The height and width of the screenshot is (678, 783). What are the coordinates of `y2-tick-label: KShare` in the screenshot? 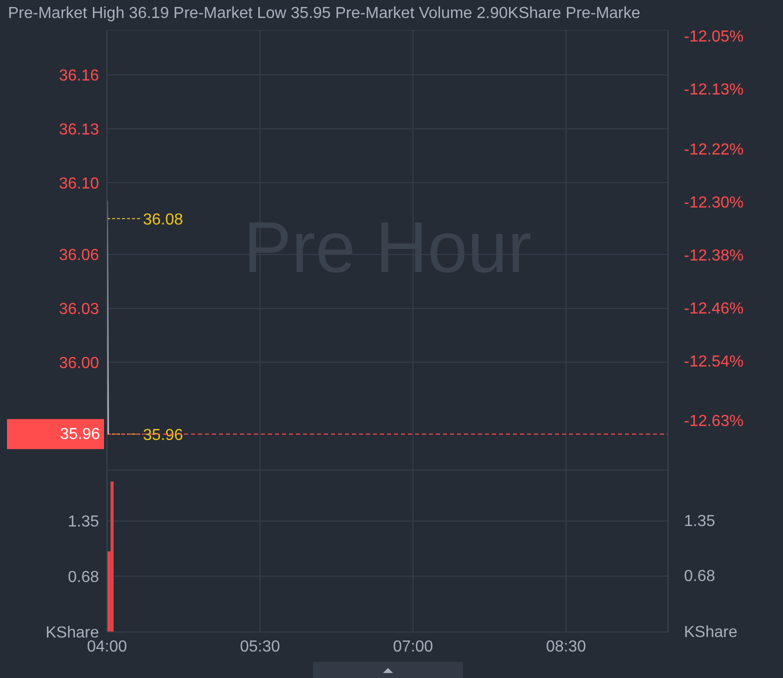 It's located at (711, 632).